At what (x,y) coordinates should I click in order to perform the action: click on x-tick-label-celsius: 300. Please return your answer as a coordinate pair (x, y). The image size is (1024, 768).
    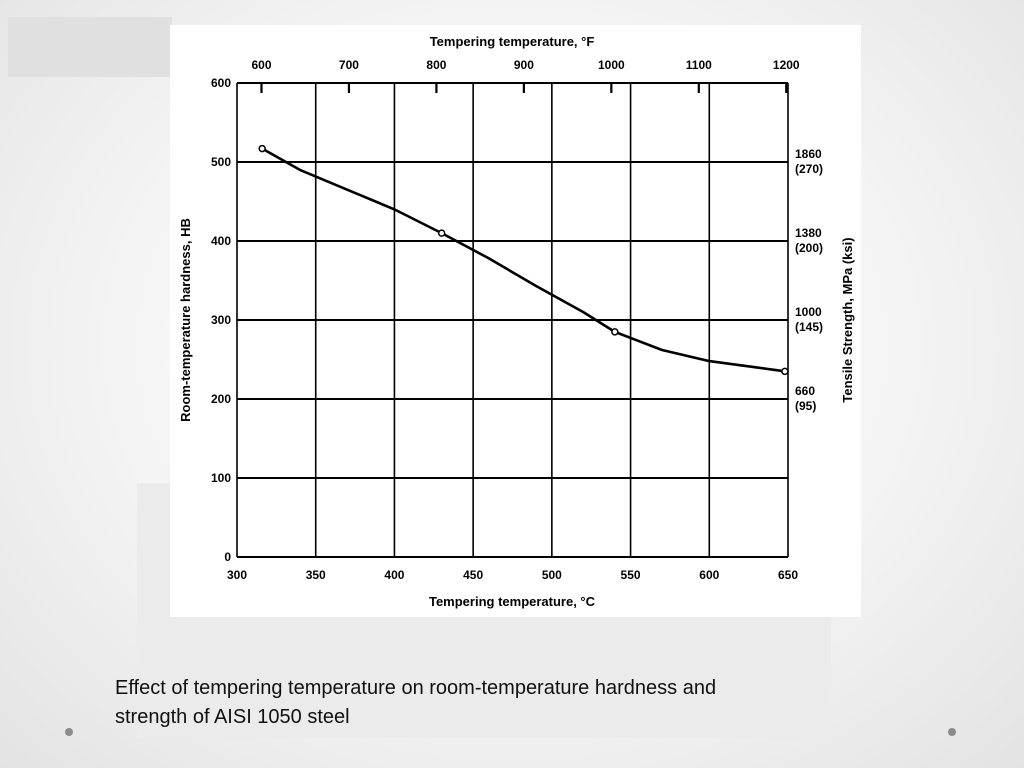
    Looking at the image, I should click on (237, 575).